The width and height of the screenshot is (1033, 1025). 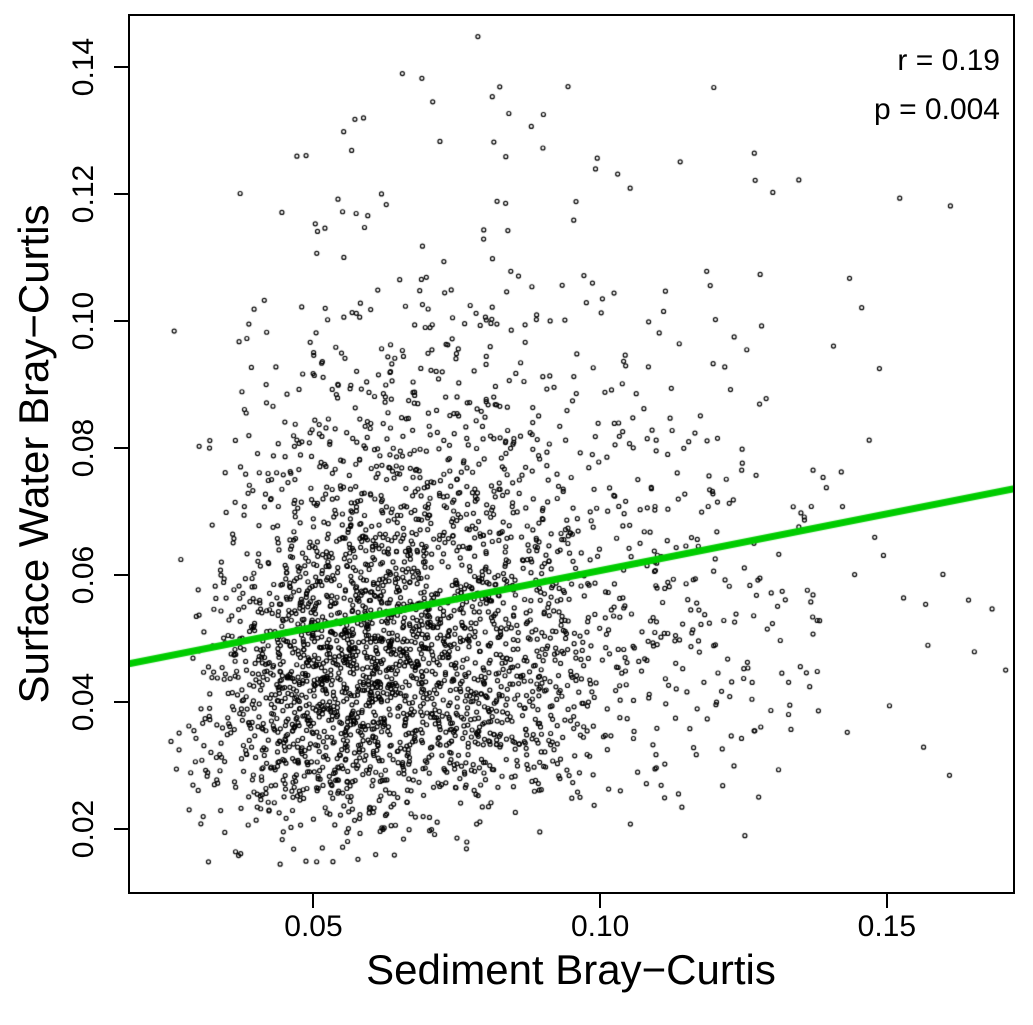 What do you see at coordinates (83, 320) in the screenshot?
I see `y-tick-label: 0.10` at bounding box center [83, 320].